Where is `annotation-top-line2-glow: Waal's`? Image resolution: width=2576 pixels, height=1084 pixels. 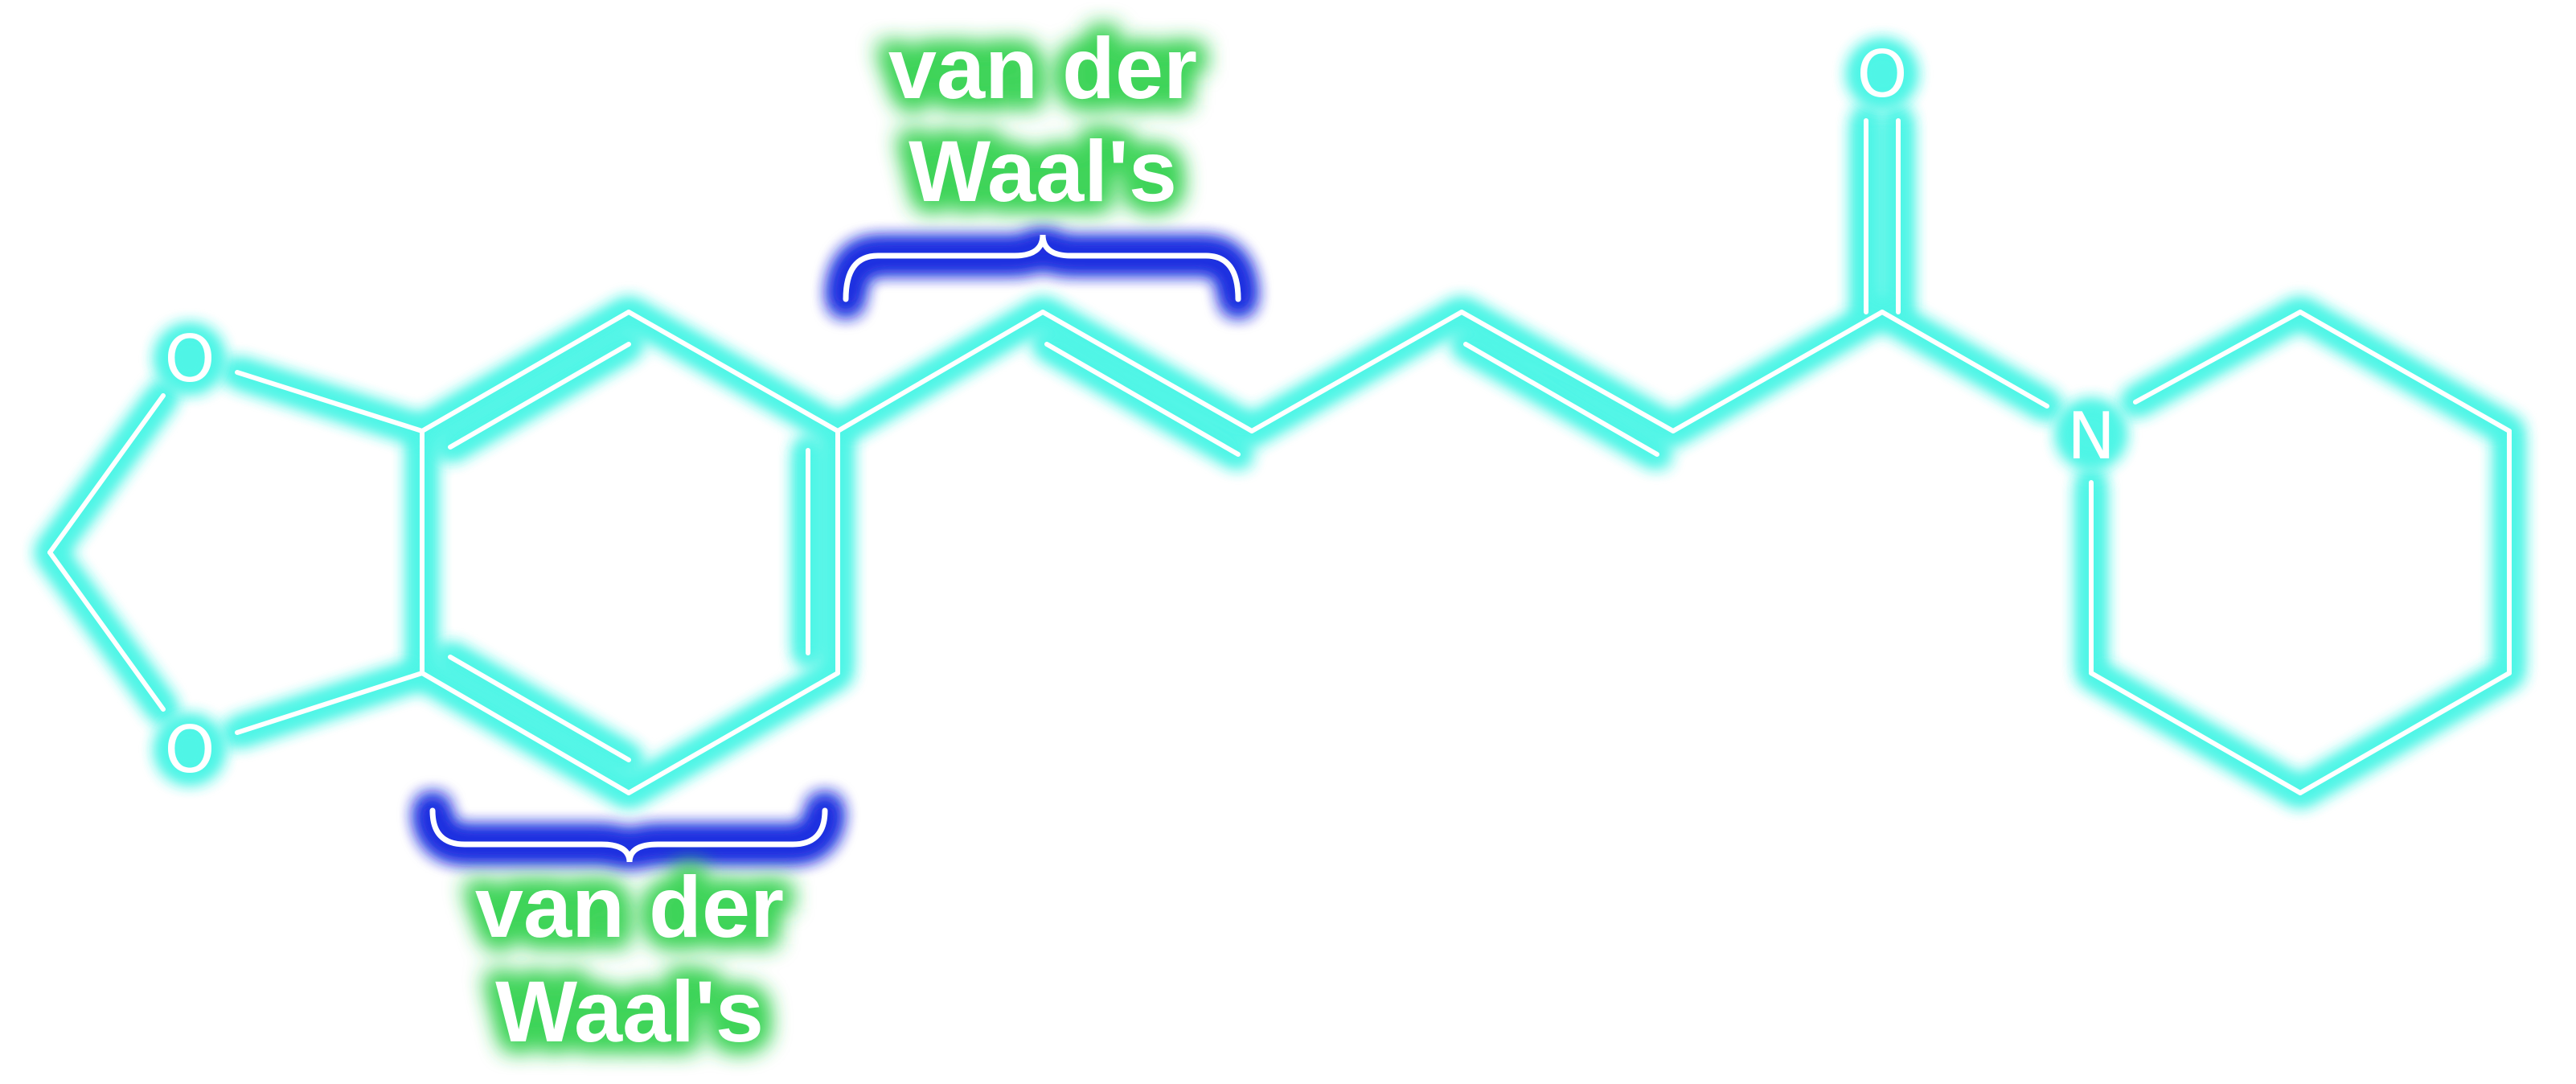 annotation-top-line2-glow: Waal's is located at coordinates (1043, 171).